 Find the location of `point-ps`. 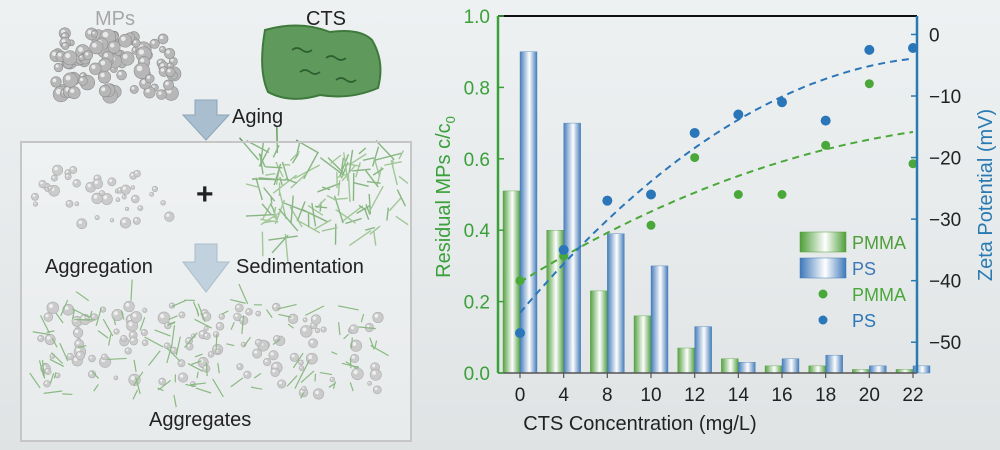

point-ps is located at coordinates (694, 132).